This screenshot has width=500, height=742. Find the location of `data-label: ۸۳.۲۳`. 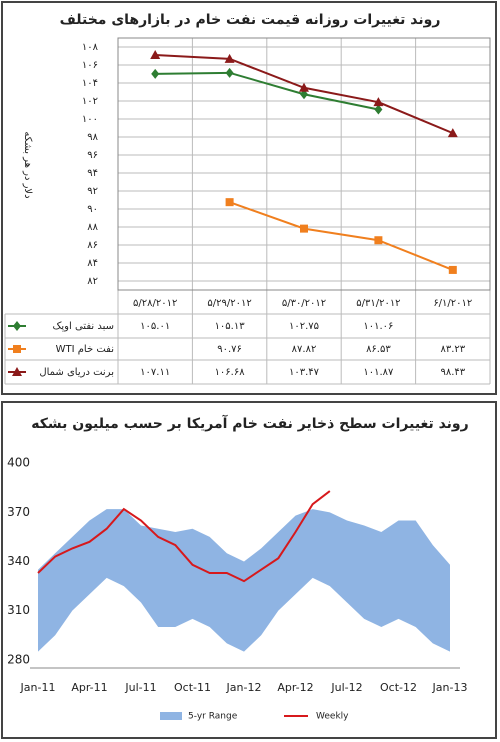

data-label: ۸۳.۲۳ is located at coordinates (452, 349).